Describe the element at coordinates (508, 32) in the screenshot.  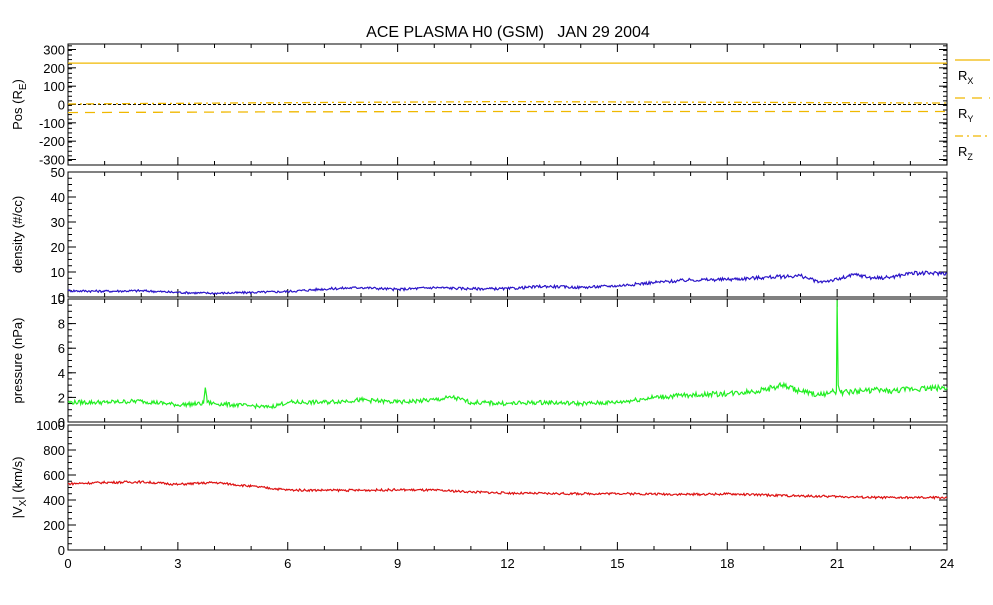
I see `chart-title: ACE PLASMA H0 (GSM) JAN 29 2004` at that location.